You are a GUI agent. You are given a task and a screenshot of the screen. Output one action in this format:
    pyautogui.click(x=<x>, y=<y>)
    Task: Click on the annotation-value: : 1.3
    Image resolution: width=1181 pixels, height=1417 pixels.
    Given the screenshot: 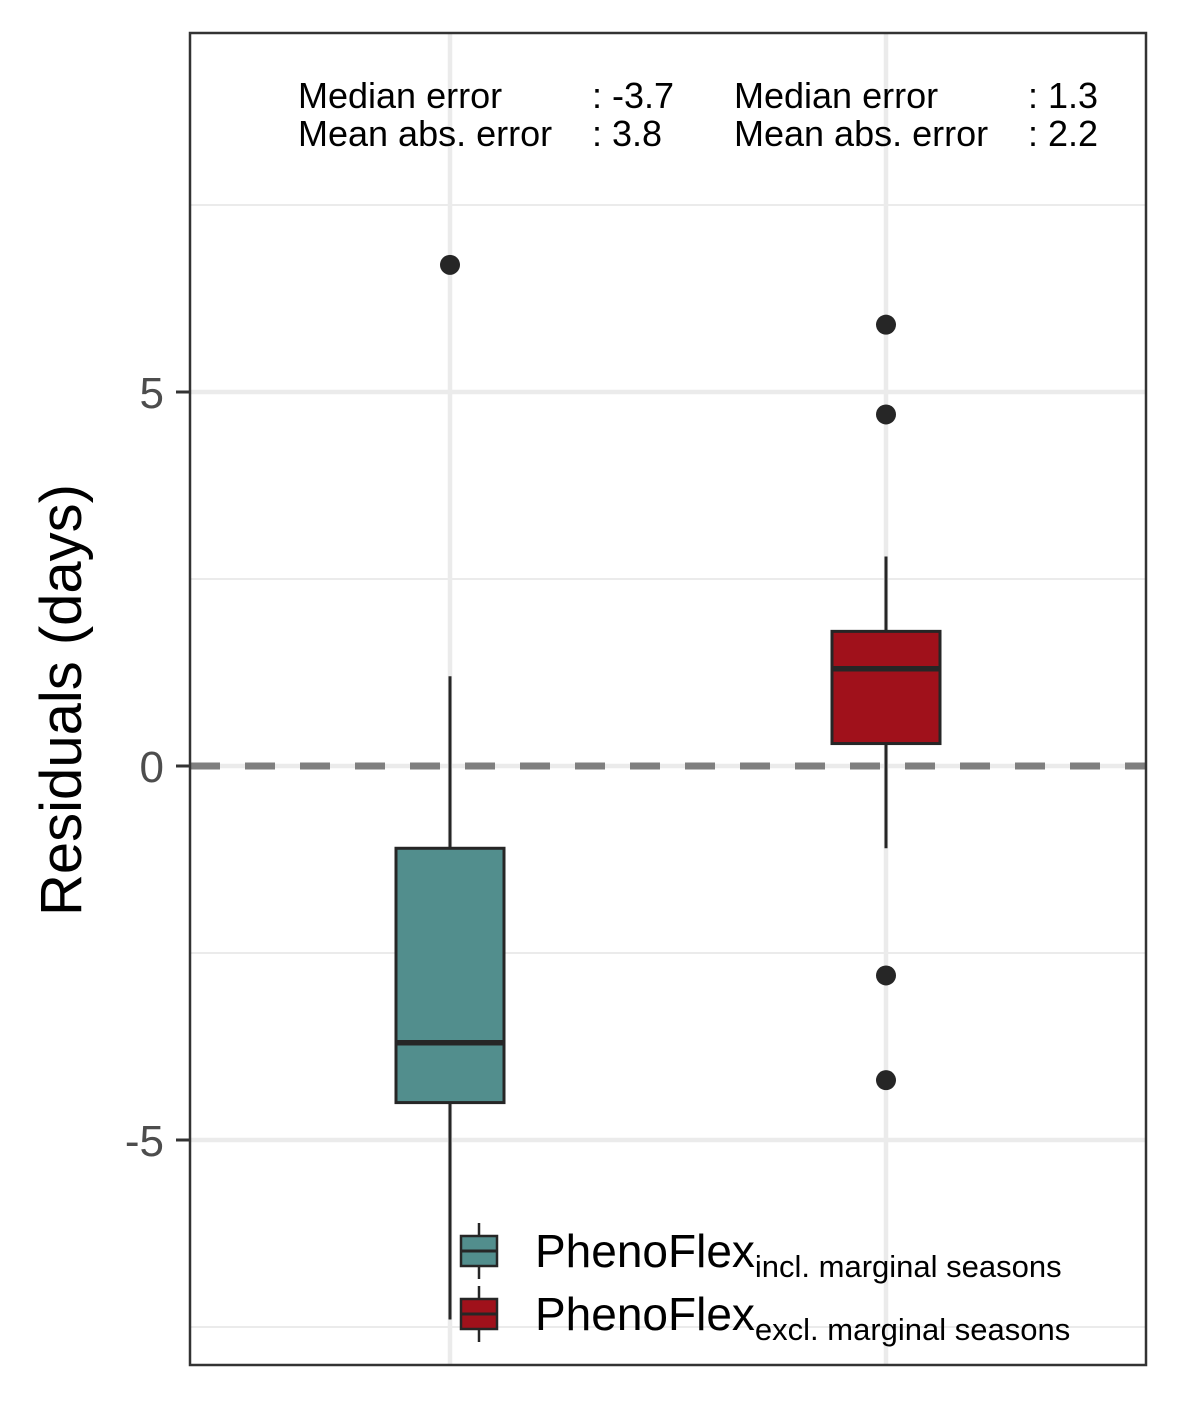 What is the action you would take?
    pyautogui.click(x=1063, y=95)
    